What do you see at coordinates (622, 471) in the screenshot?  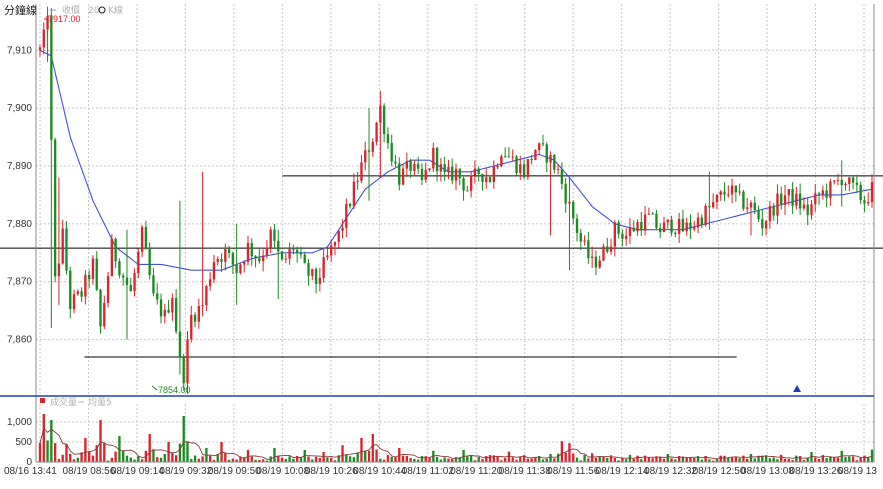 I see `time-tick-label: 08/19 12:14` at bounding box center [622, 471].